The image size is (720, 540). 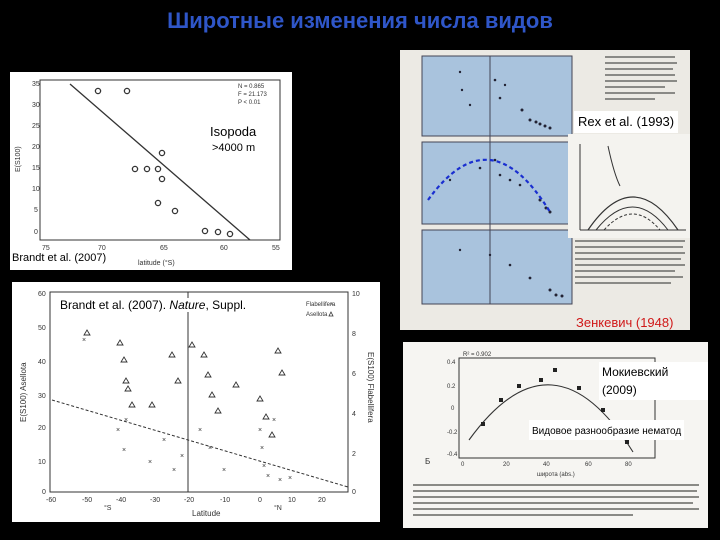 I want to click on svg-text: -40, so click(x=121, y=500).